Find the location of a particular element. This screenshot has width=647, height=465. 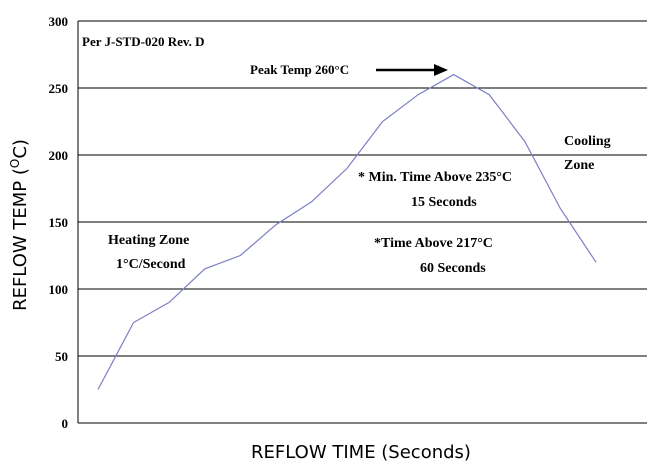

y-tick-label: 0 is located at coordinates (65, 423).